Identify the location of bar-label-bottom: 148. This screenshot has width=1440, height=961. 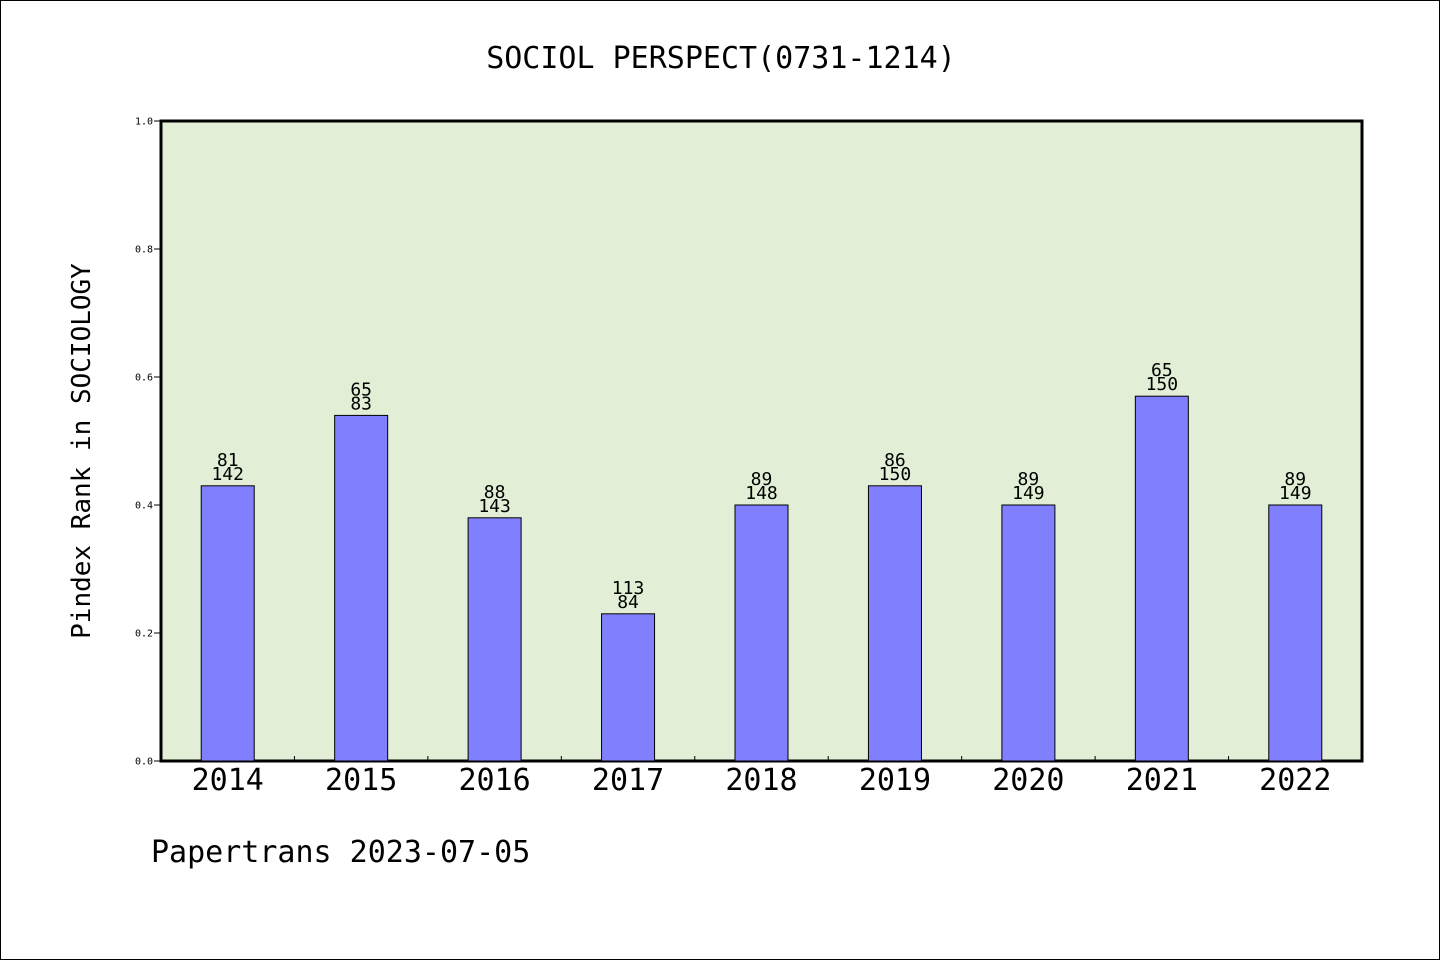
(761, 493).